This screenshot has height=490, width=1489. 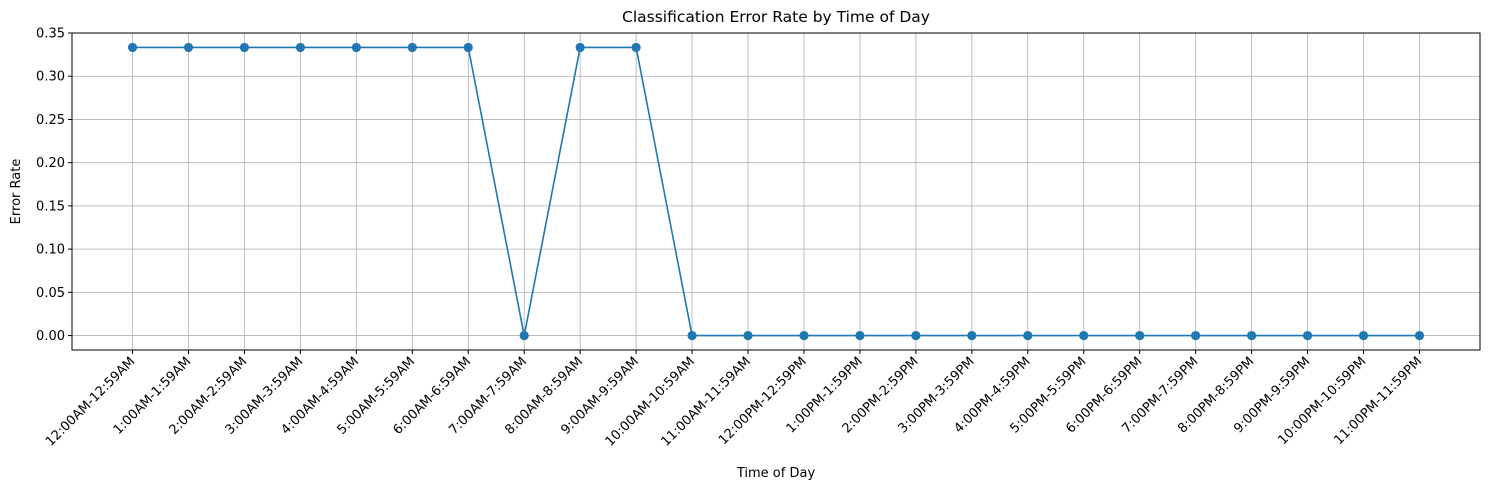 What do you see at coordinates (776, 17) in the screenshot?
I see `chart-title: Classification Error Rate by Time of Day` at bounding box center [776, 17].